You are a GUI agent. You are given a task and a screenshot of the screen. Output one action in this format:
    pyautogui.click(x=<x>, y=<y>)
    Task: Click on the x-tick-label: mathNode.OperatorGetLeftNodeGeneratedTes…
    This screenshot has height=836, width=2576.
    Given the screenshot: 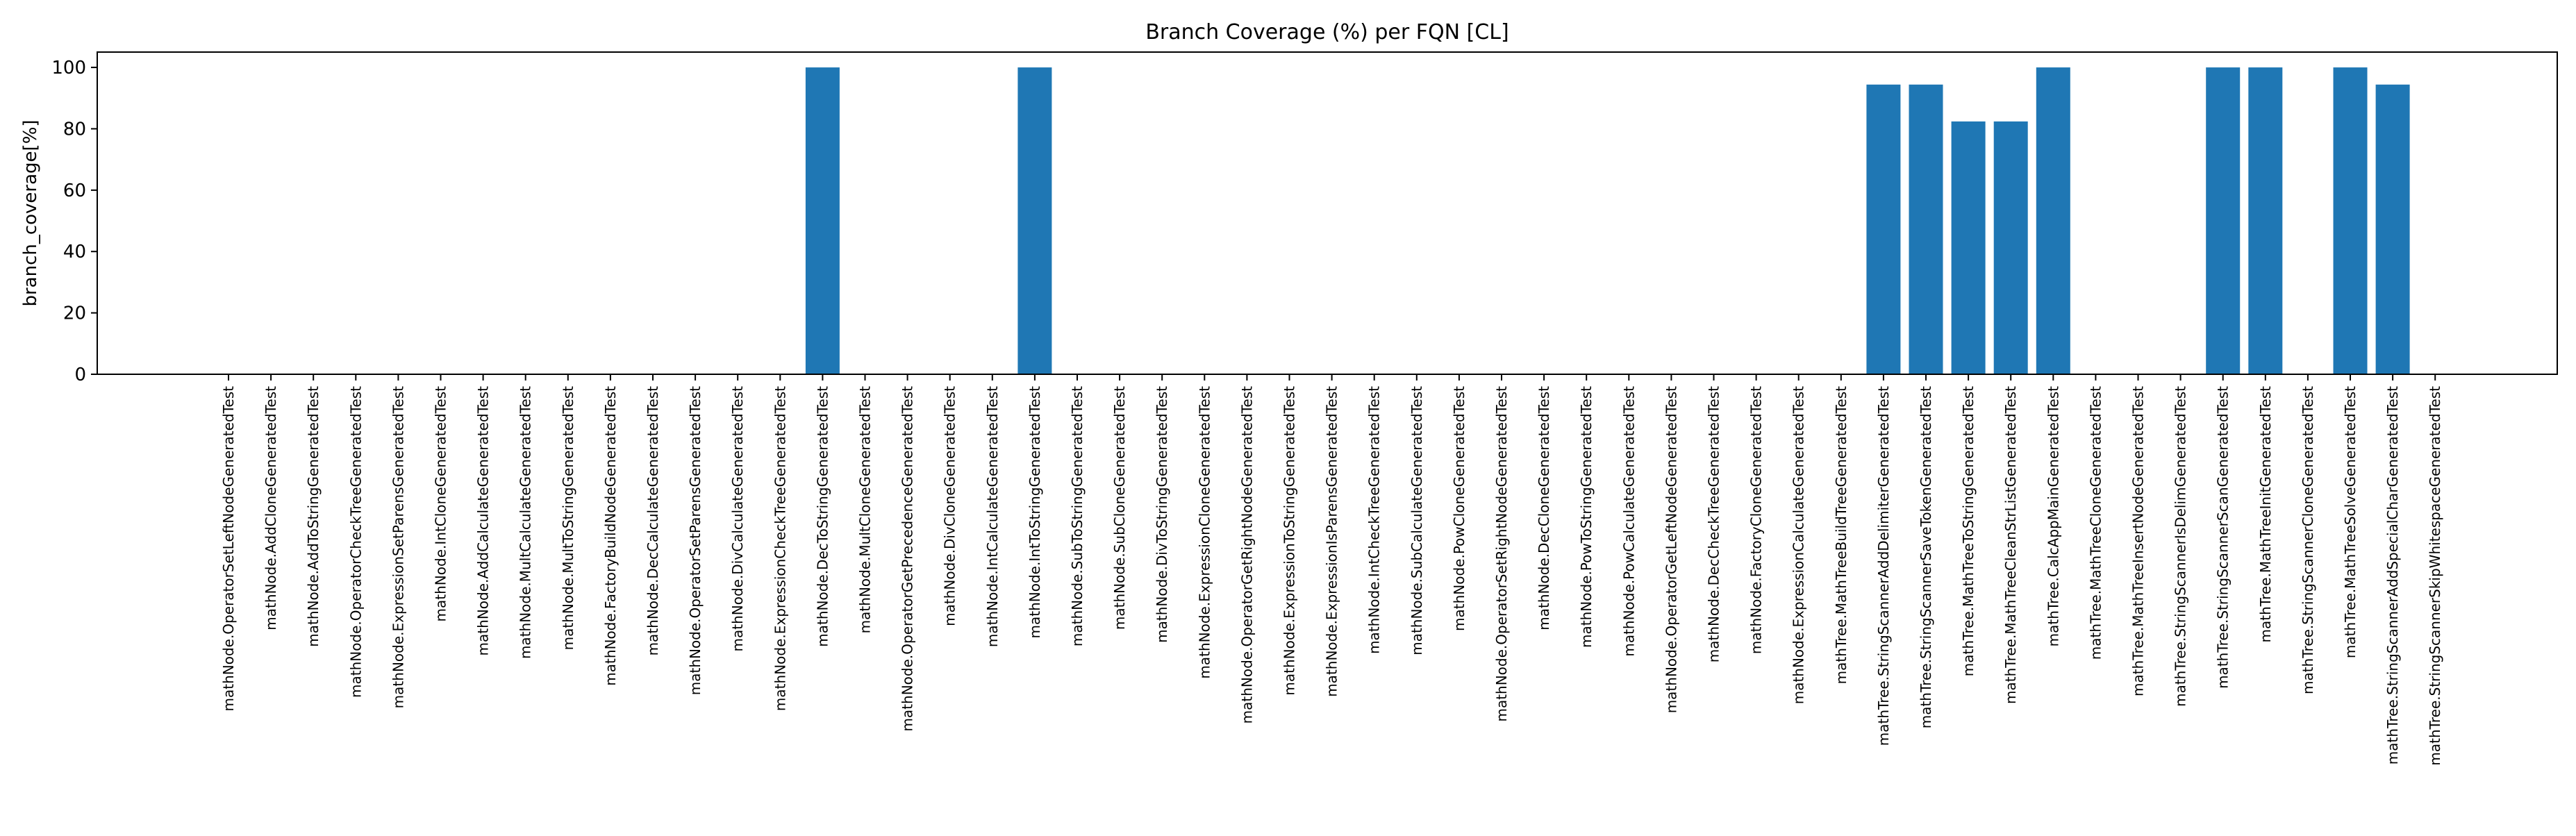 What is the action you would take?
    pyautogui.click(x=1671, y=549)
    